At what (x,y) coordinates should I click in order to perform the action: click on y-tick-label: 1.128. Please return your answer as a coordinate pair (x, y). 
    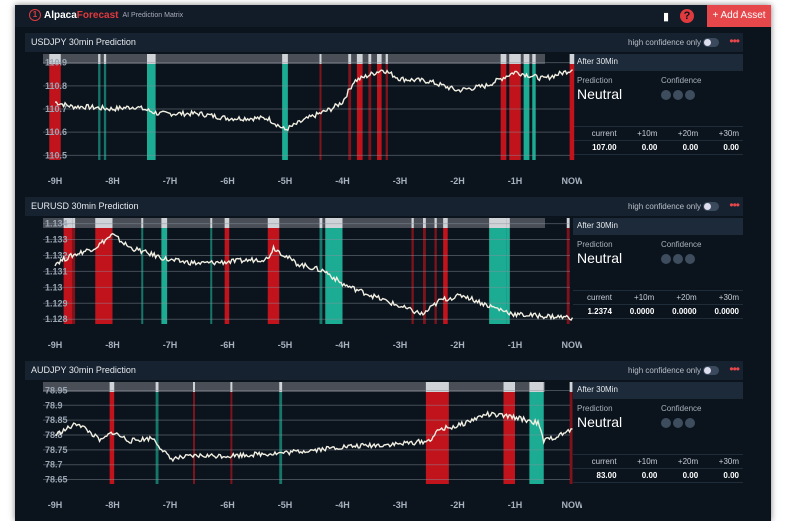
    Looking at the image, I should click on (56, 319).